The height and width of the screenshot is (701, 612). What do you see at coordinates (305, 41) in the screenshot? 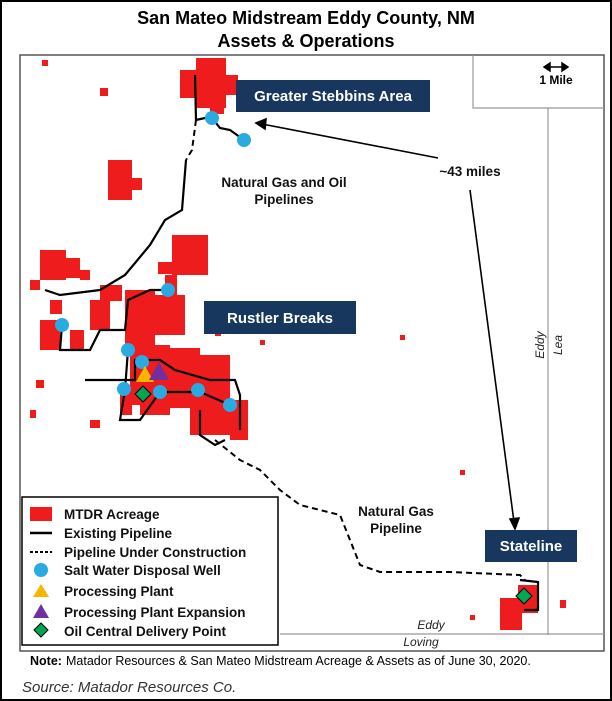
I see `title-line: Assets & Operations` at bounding box center [305, 41].